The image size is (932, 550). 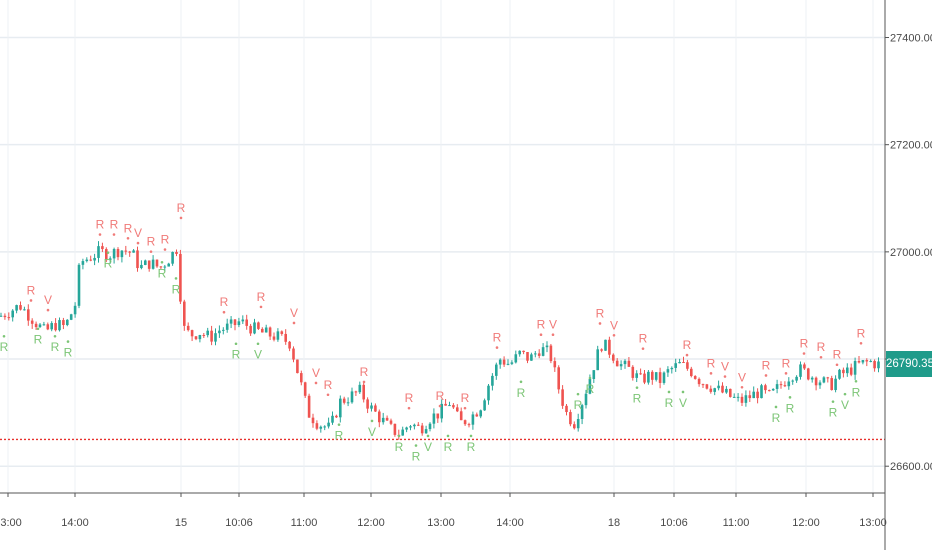 I want to click on time-tick-label: 13:00, so click(x=441, y=523).